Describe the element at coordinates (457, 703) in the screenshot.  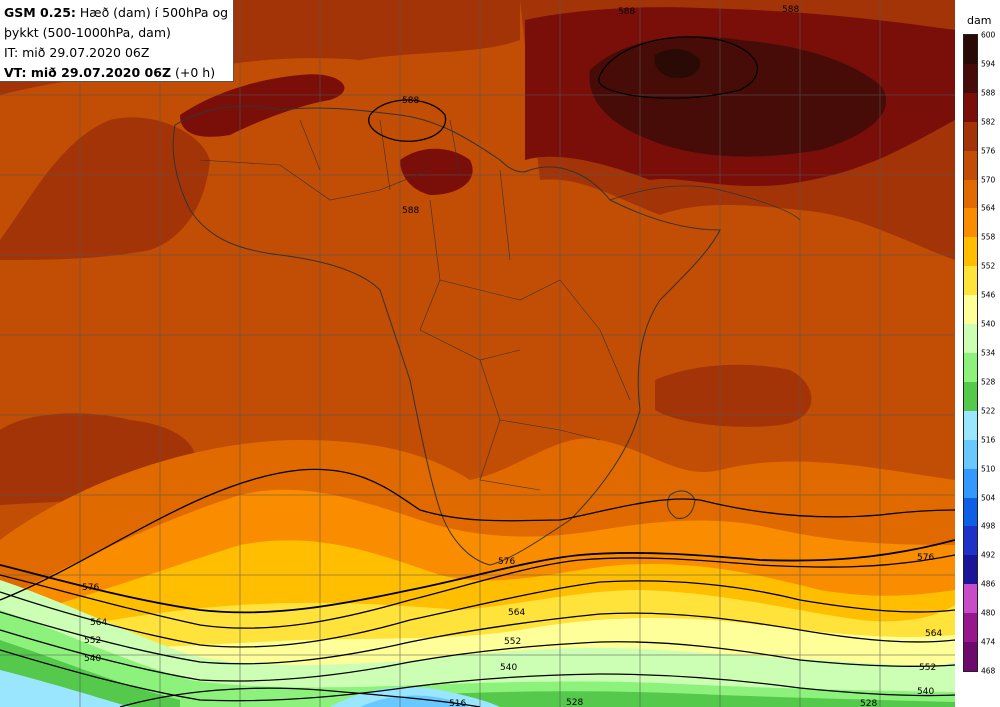
I see `contour-label: 516` at that location.